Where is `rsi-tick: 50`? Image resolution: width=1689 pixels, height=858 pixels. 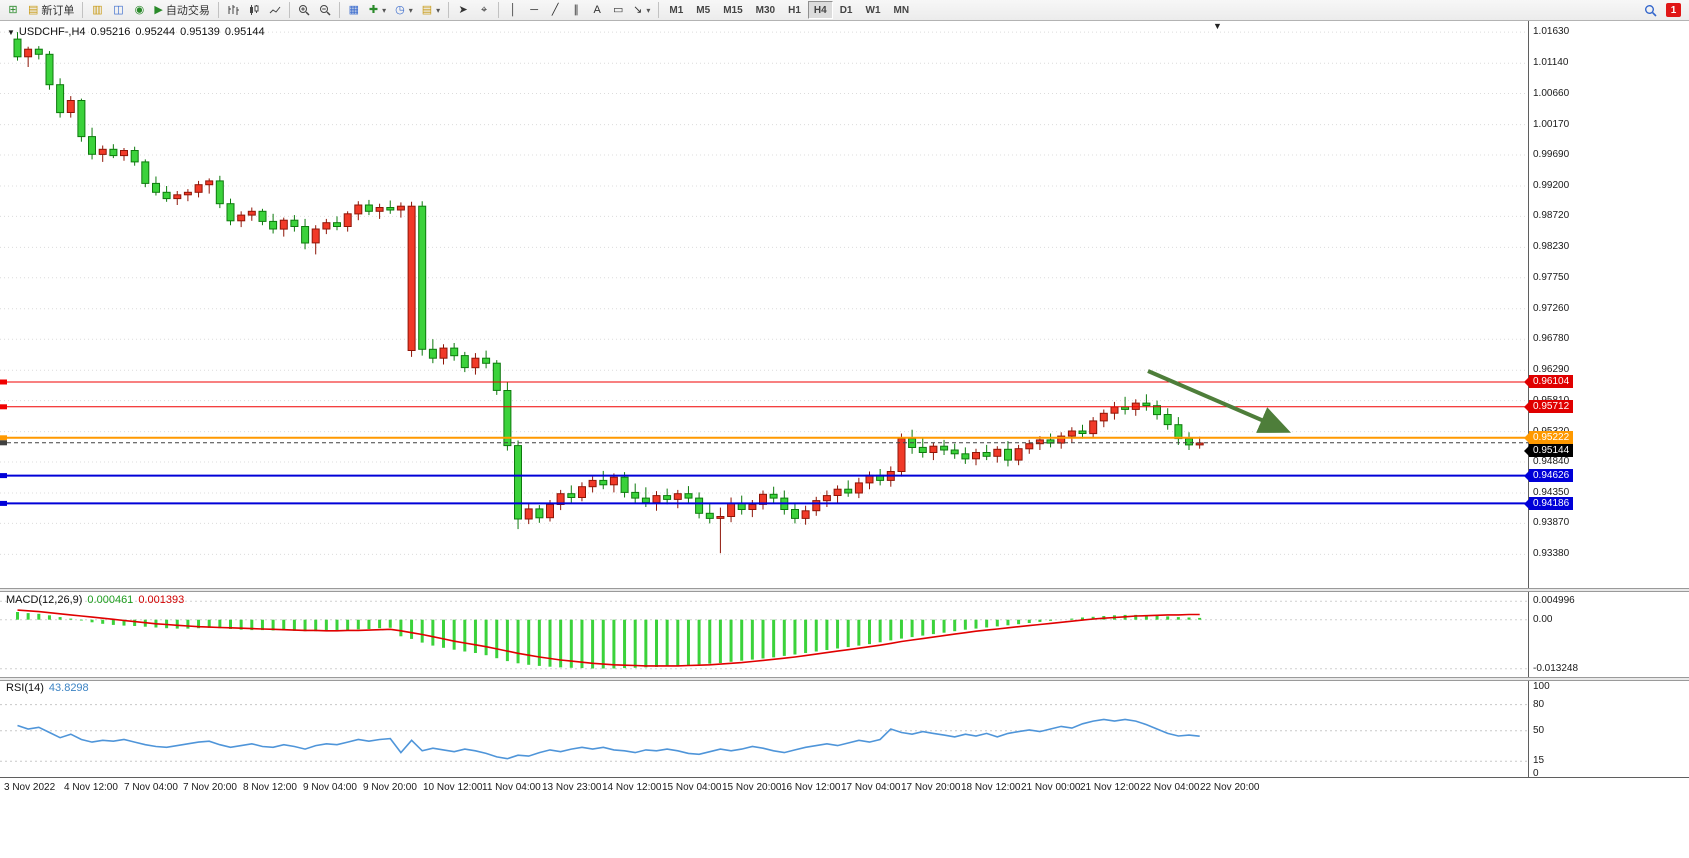 rsi-tick: 50 is located at coordinates (1539, 730).